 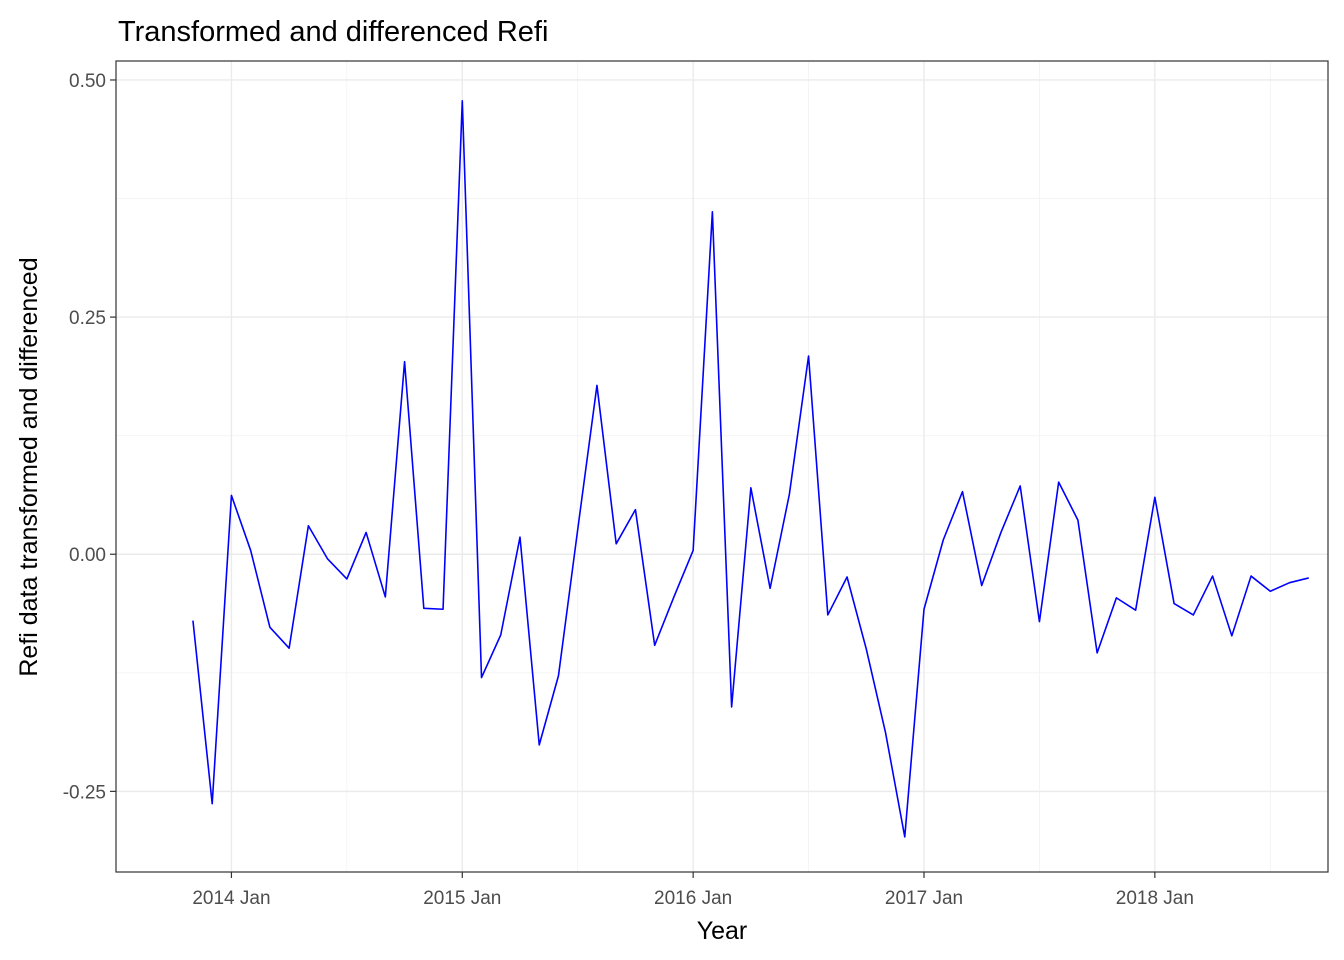 I want to click on x-tick-label: 2014 Jan, so click(x=231, y=898).